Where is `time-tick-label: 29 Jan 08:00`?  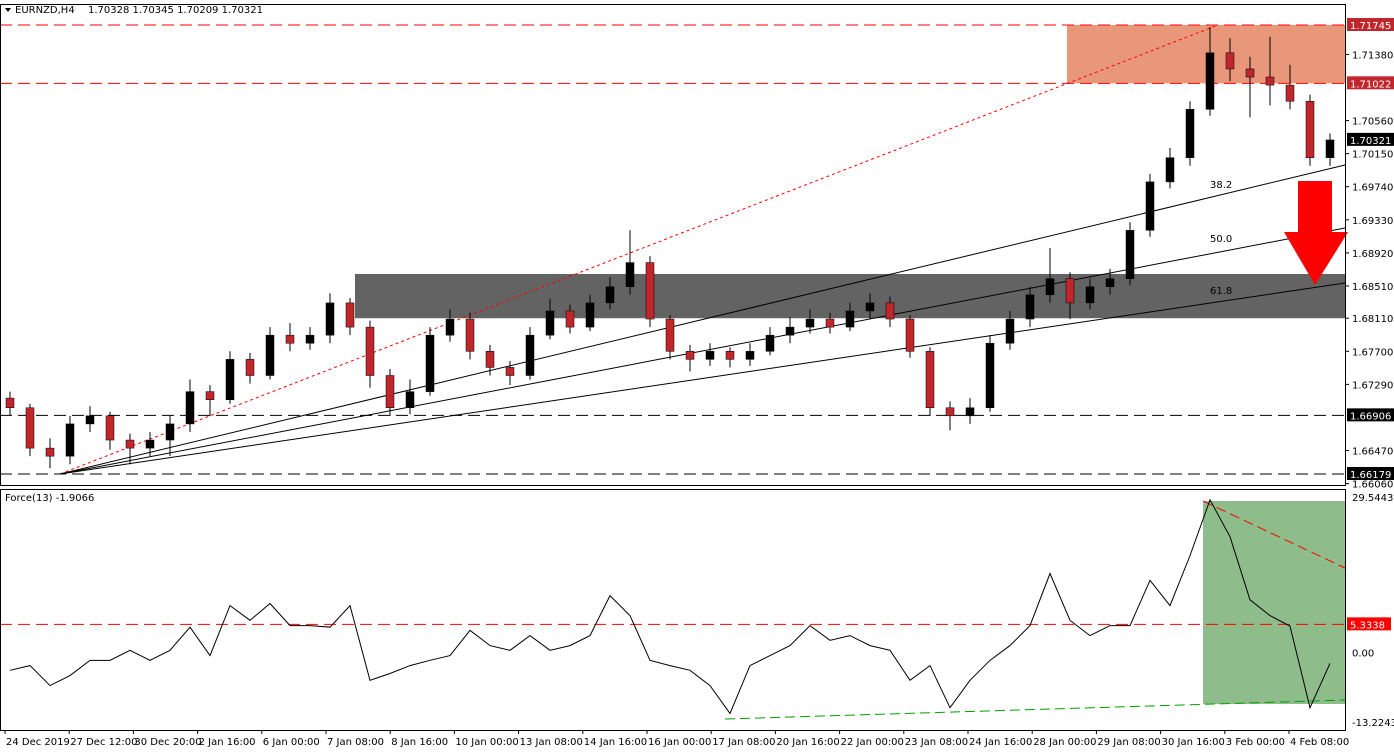
time-tick-label: 29 Jan 08:00 is located at coordinates (1128, 742).